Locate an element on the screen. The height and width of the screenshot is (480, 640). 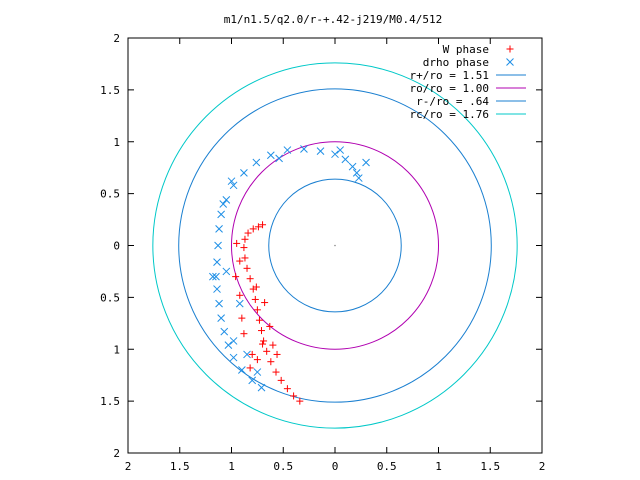
legend-label: r+/ro = 1.51 is located at coordinates (449, 75).